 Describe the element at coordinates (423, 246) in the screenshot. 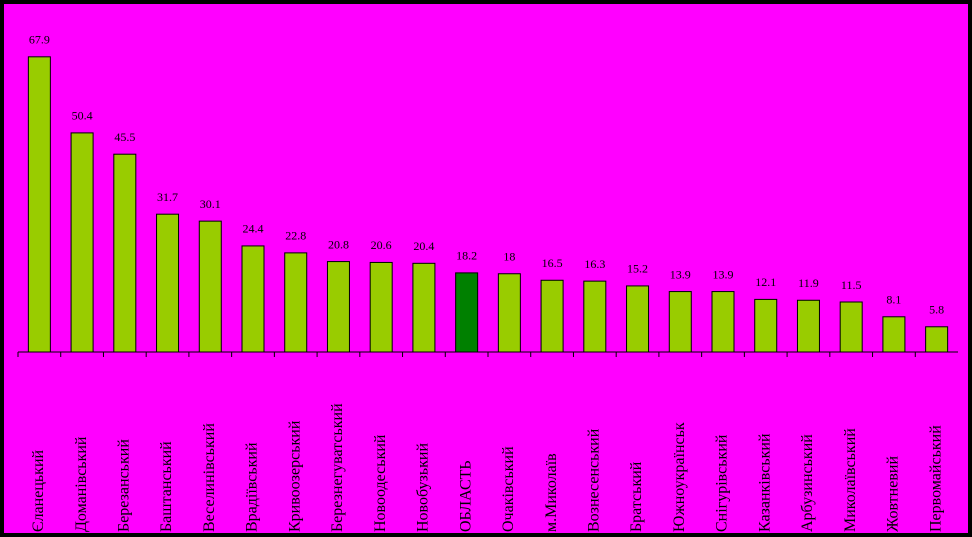

I see `value-label: 20.4` at that location.